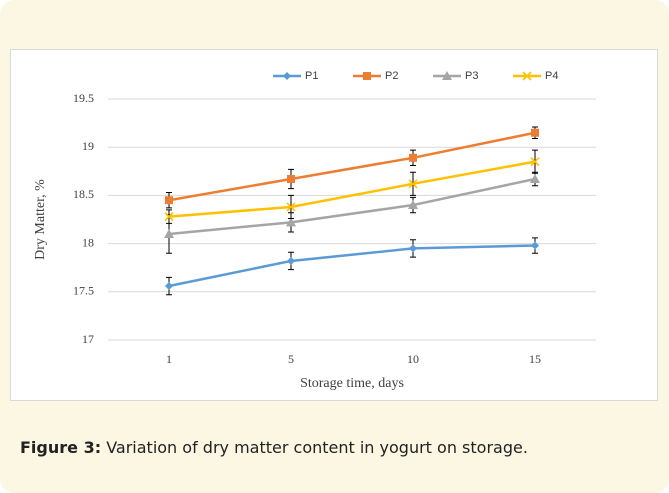 Image resolution: width=669 pixels, height=493 pixels. What do you see at coordinates (535, 359) in the screenshot?
I see `x-tick-label: 15` at bounding box center [535, 359].